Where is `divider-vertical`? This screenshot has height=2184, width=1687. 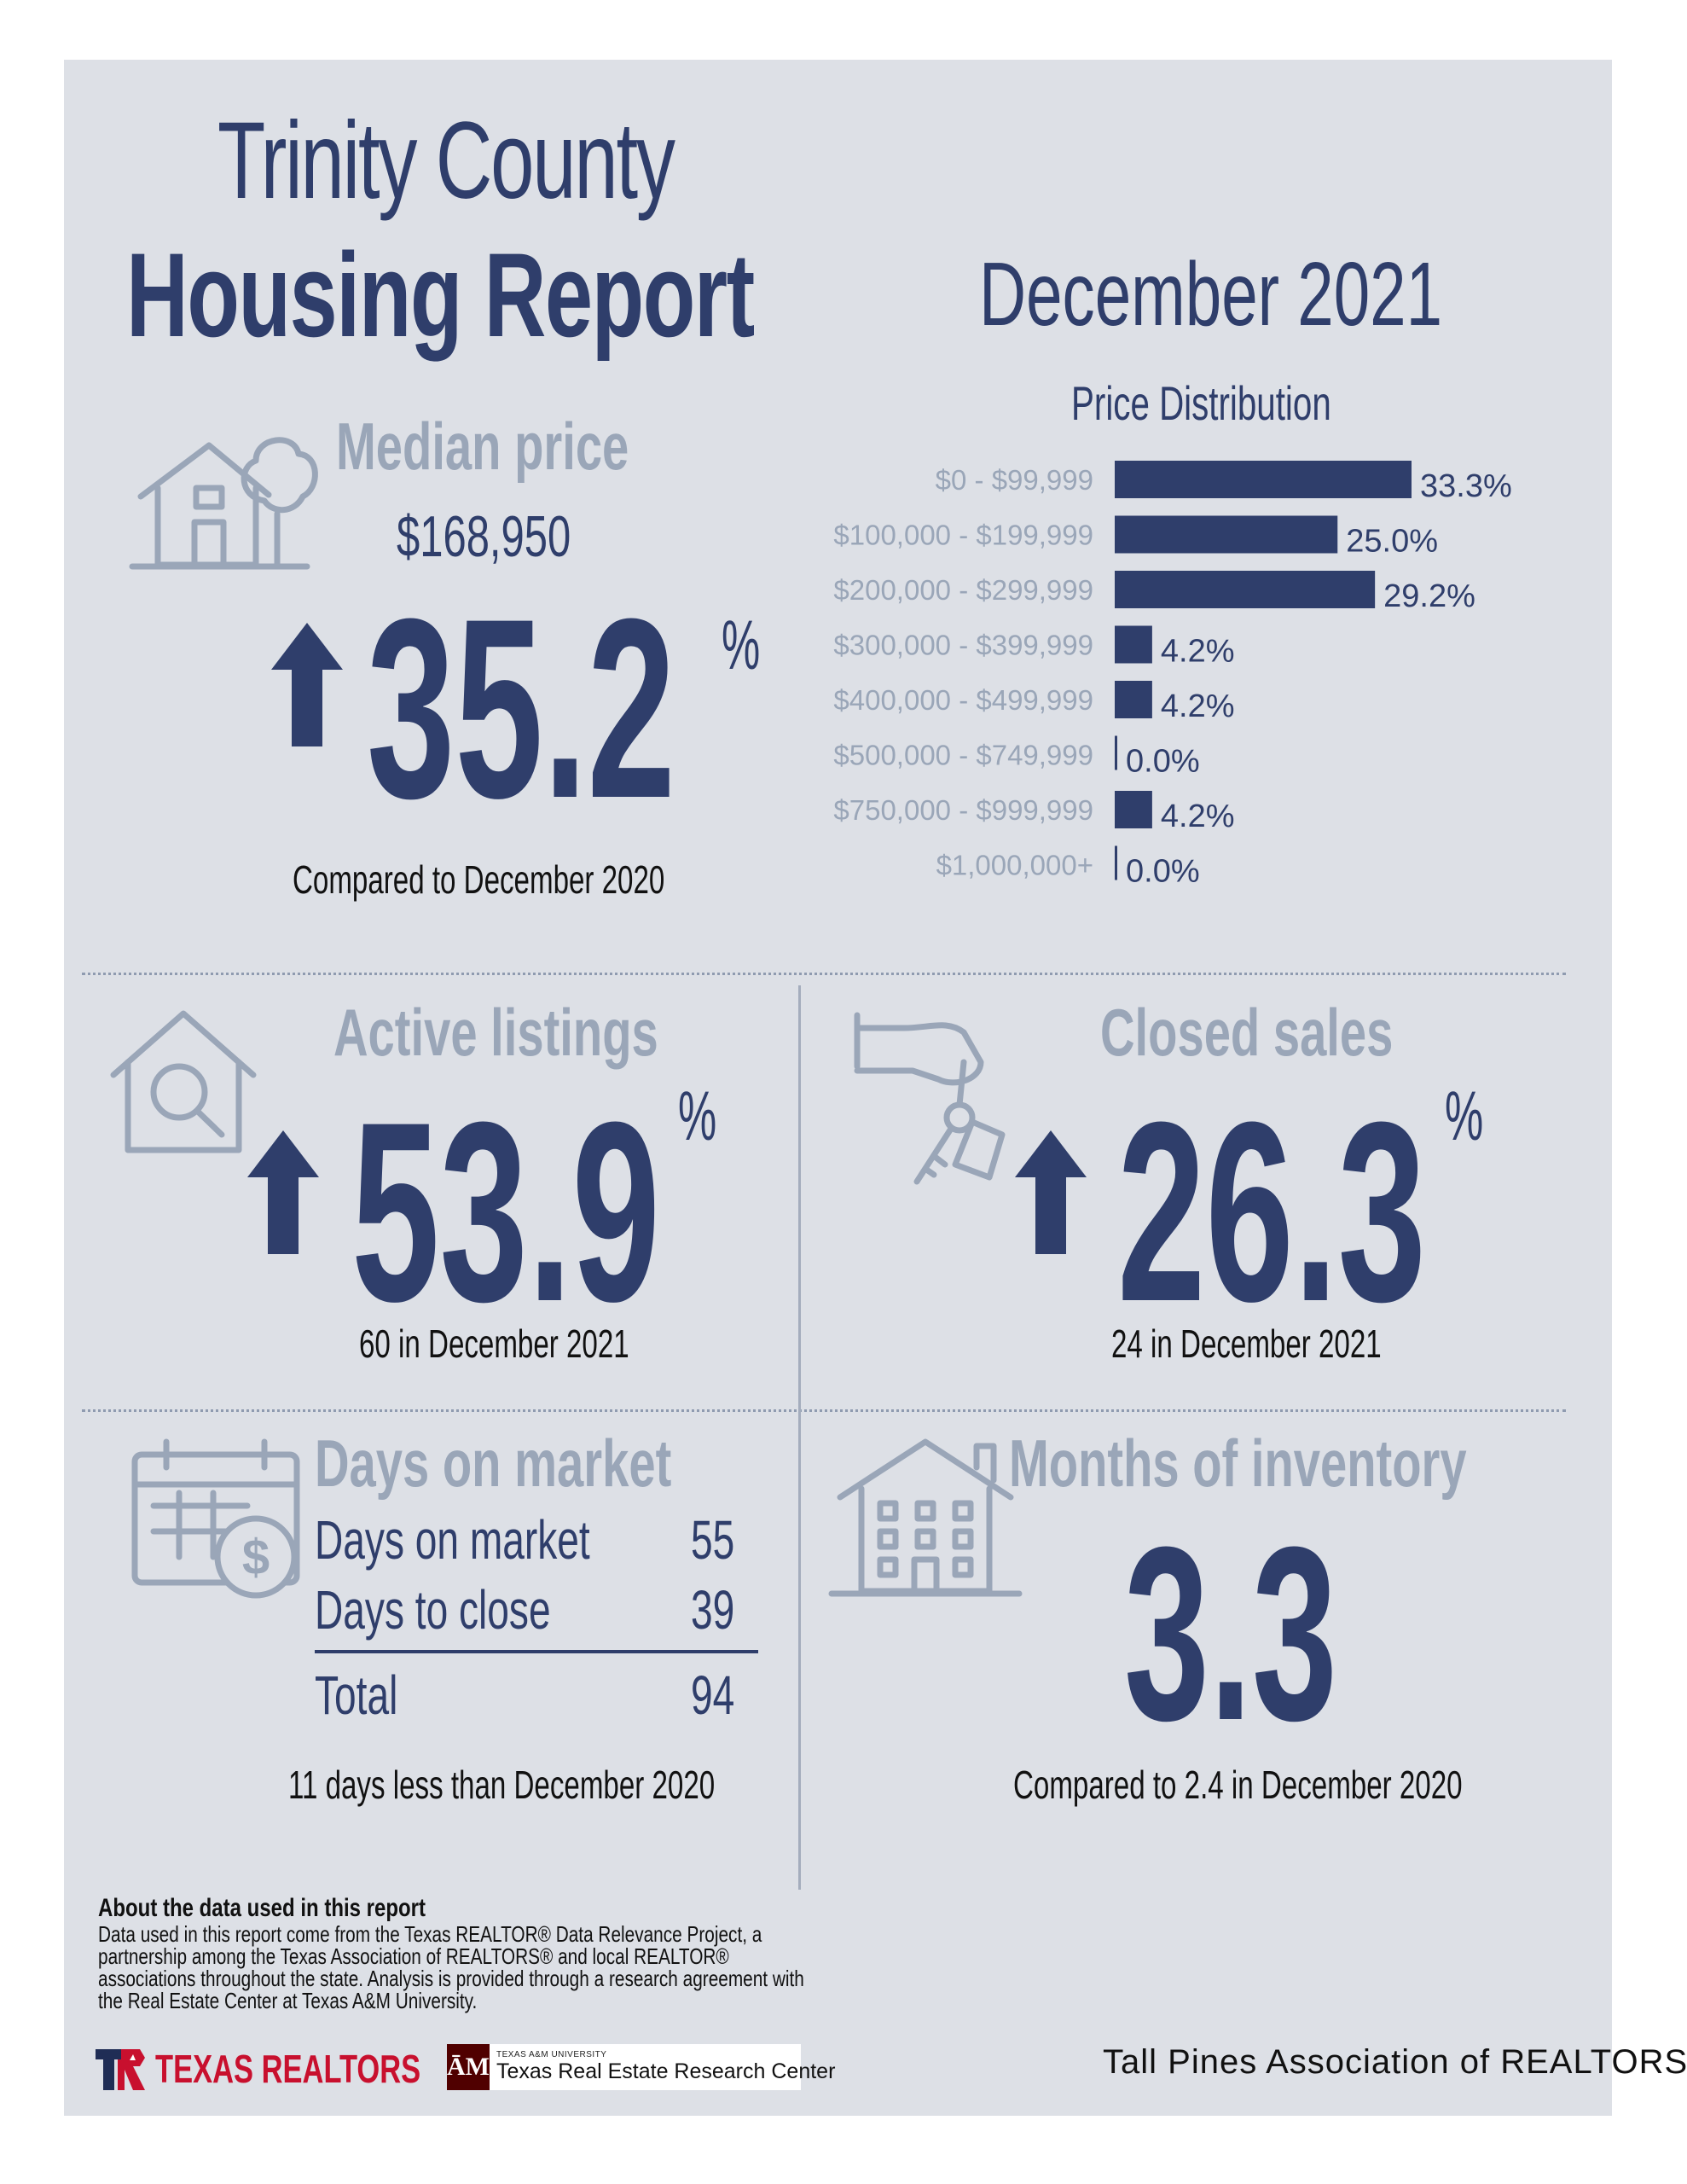 divider-vertical is located at coordinates (800, 1437).